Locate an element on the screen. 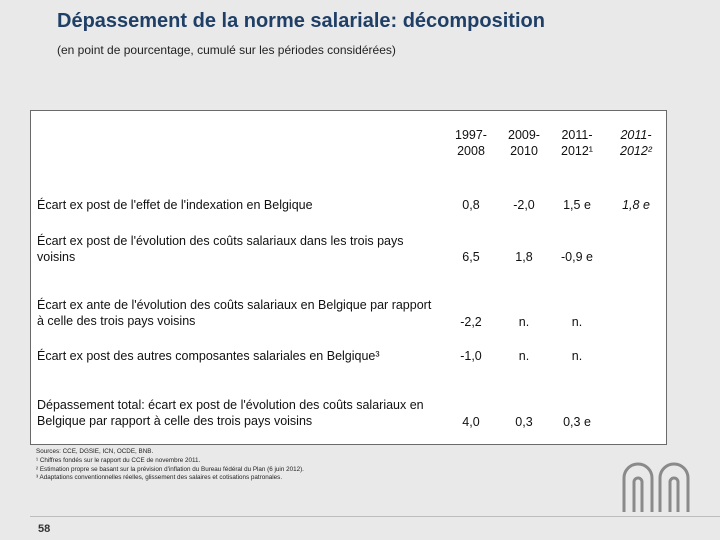  col-header-line1: 1997- is located at coordinates (471, 135).